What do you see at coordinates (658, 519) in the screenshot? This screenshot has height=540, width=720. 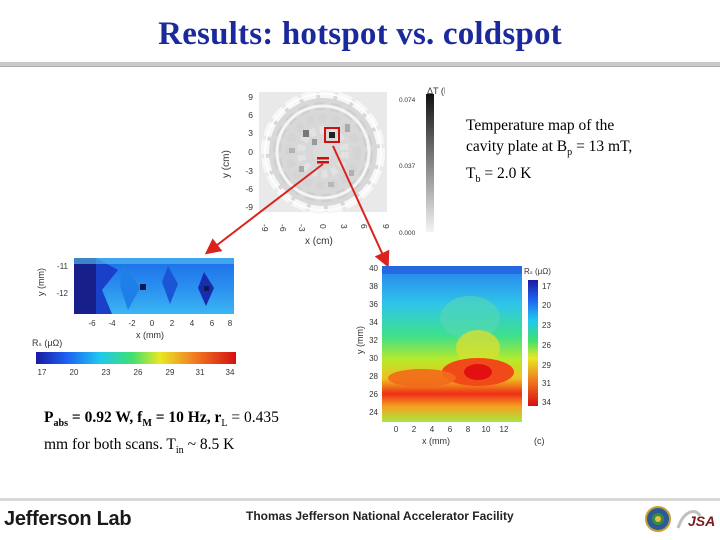 I see `doe-seal-icon` at bounding box center [658, 519].